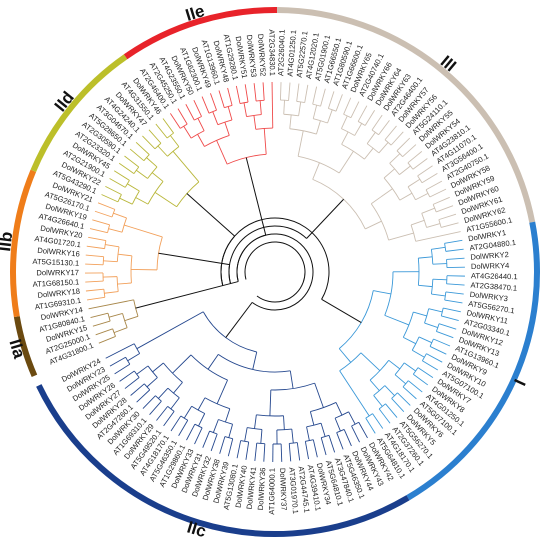  I want to click on leaf-label: AT2G34830.1, so click(272, 52).